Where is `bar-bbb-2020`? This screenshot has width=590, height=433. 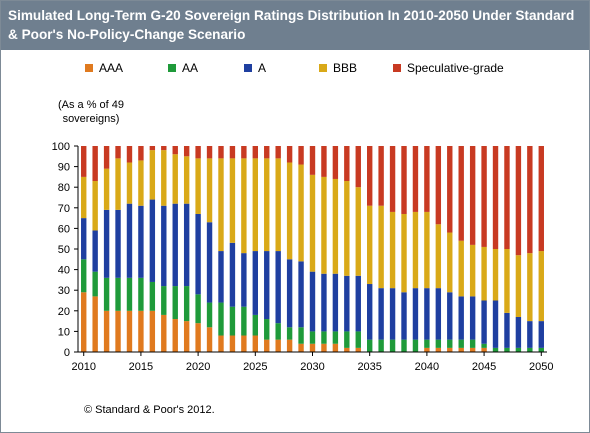
bar-bbb-2020 is located at coordinates (198, 186).